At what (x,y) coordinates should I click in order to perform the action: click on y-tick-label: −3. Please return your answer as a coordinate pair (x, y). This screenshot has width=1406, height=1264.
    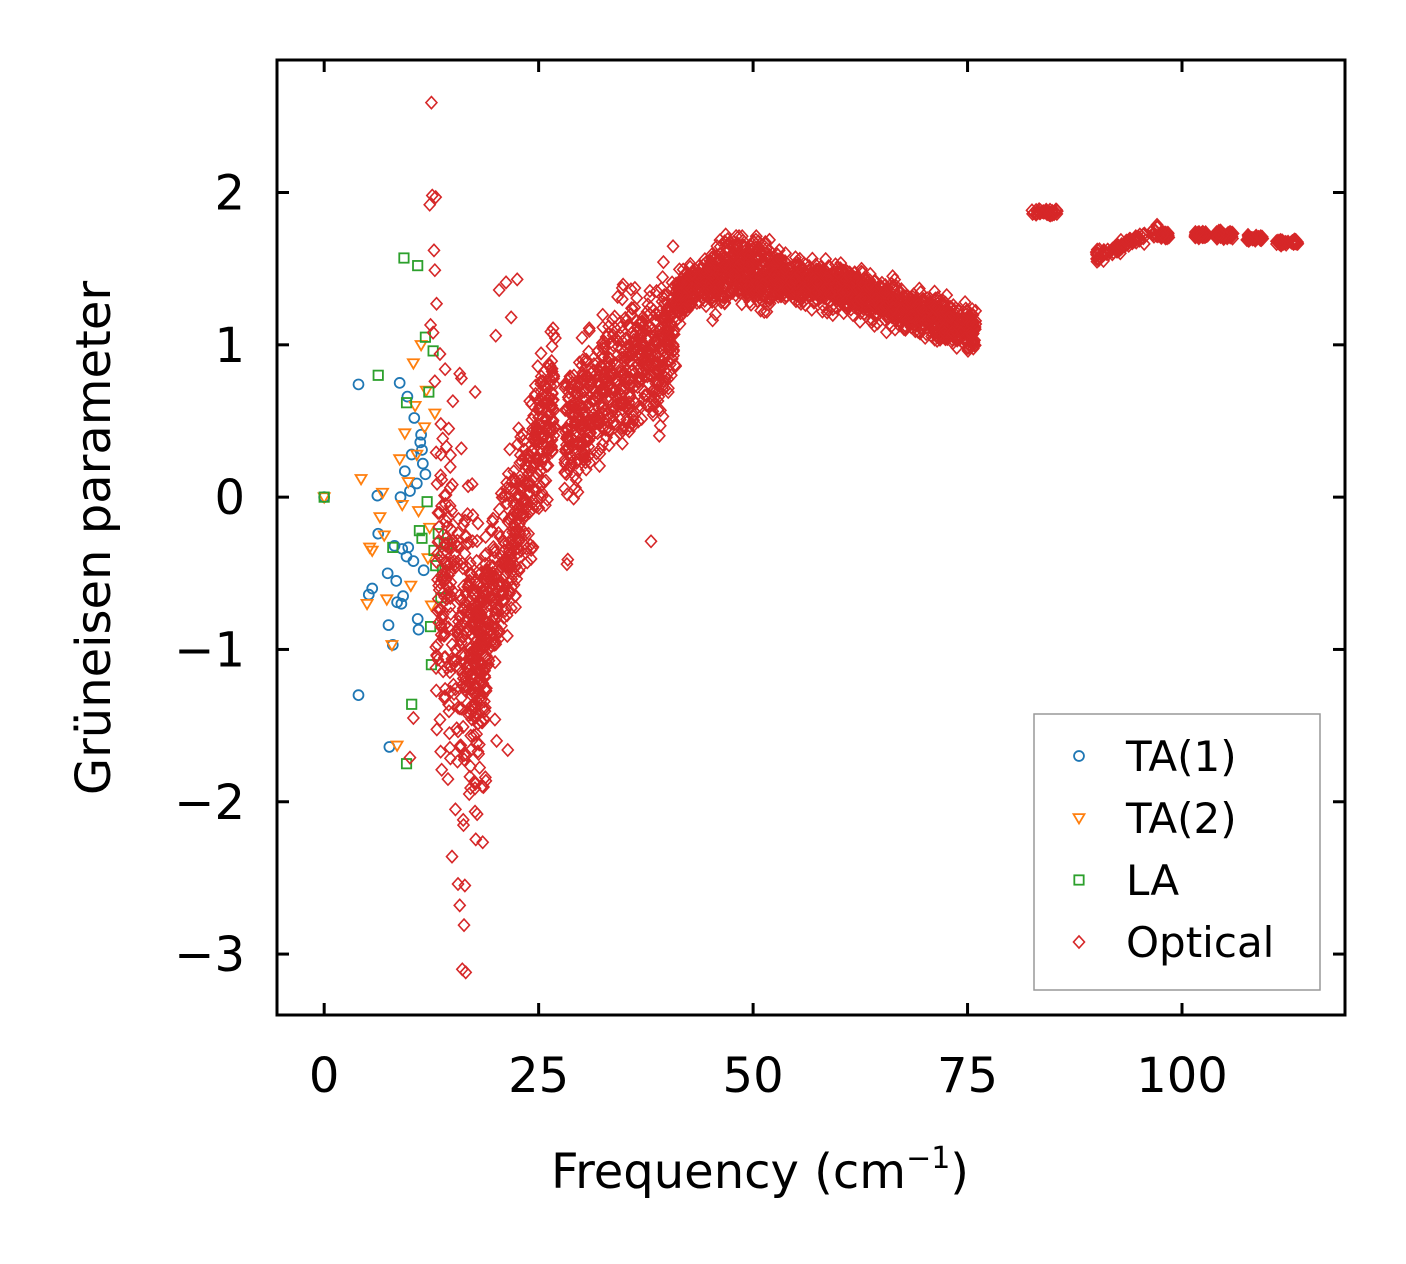
    Looking at the image, I should click on (209, 955).